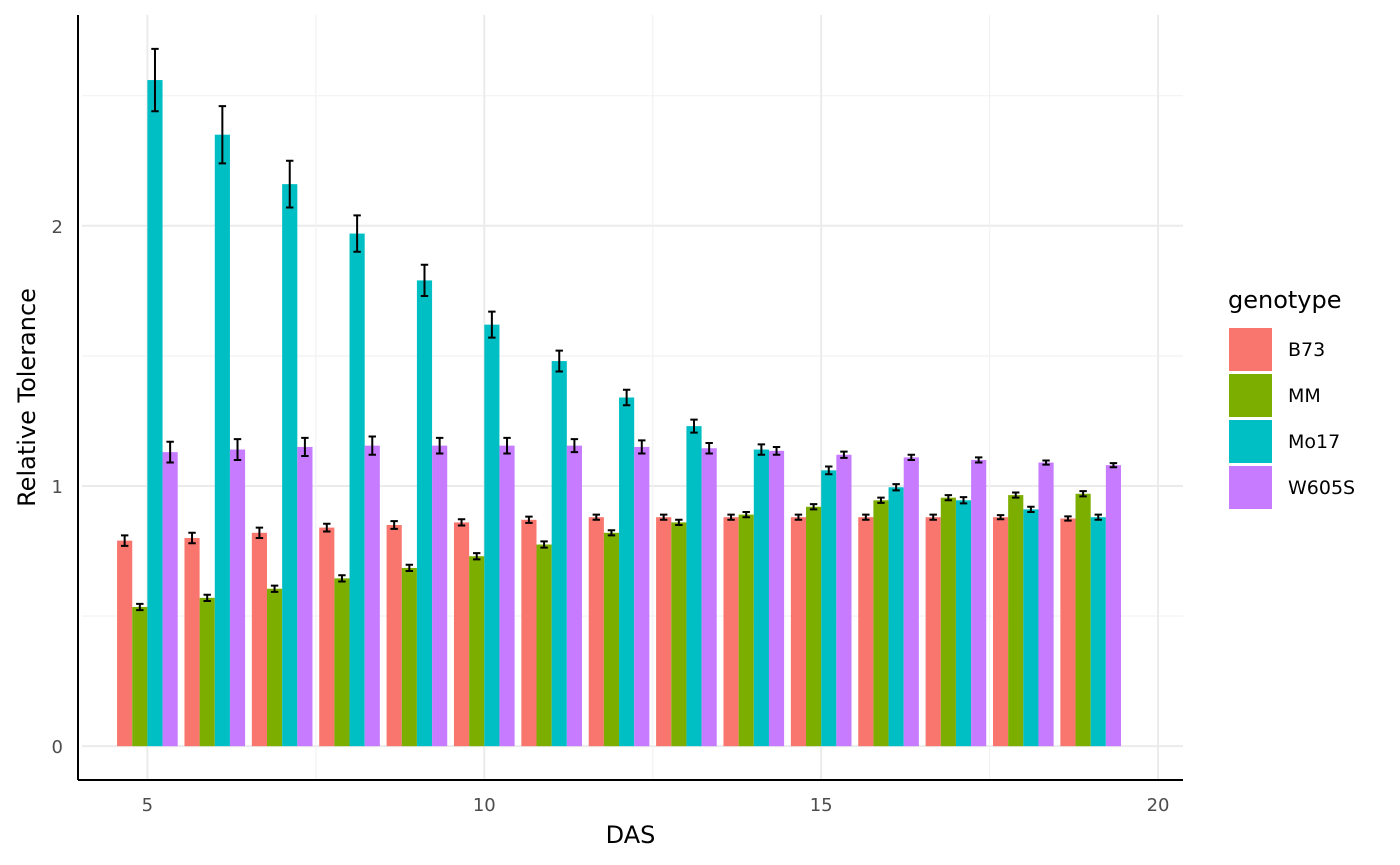 This screenshot has width=1400, height=865. I want to click on x-tick-label: 20, so click(1158, 805).